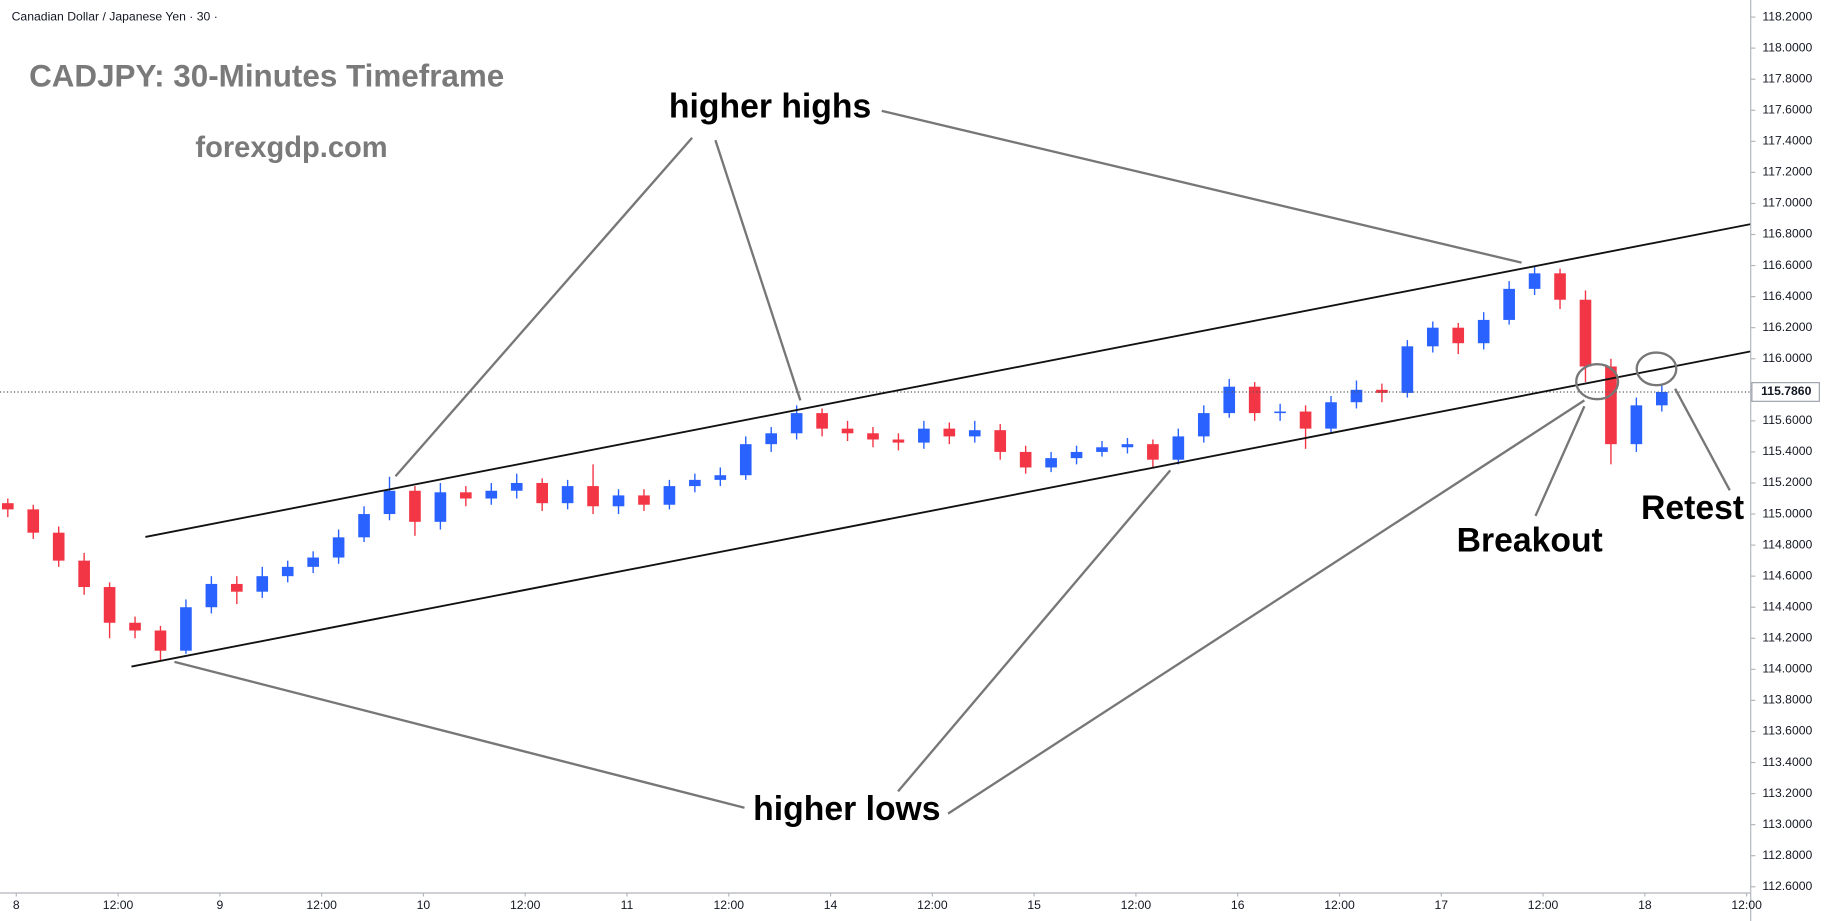  What do you see at coordinates (1787, 855) in the screenshot?
I see `y-tick-label: 112.8000` at bounding box center [1787, 855].